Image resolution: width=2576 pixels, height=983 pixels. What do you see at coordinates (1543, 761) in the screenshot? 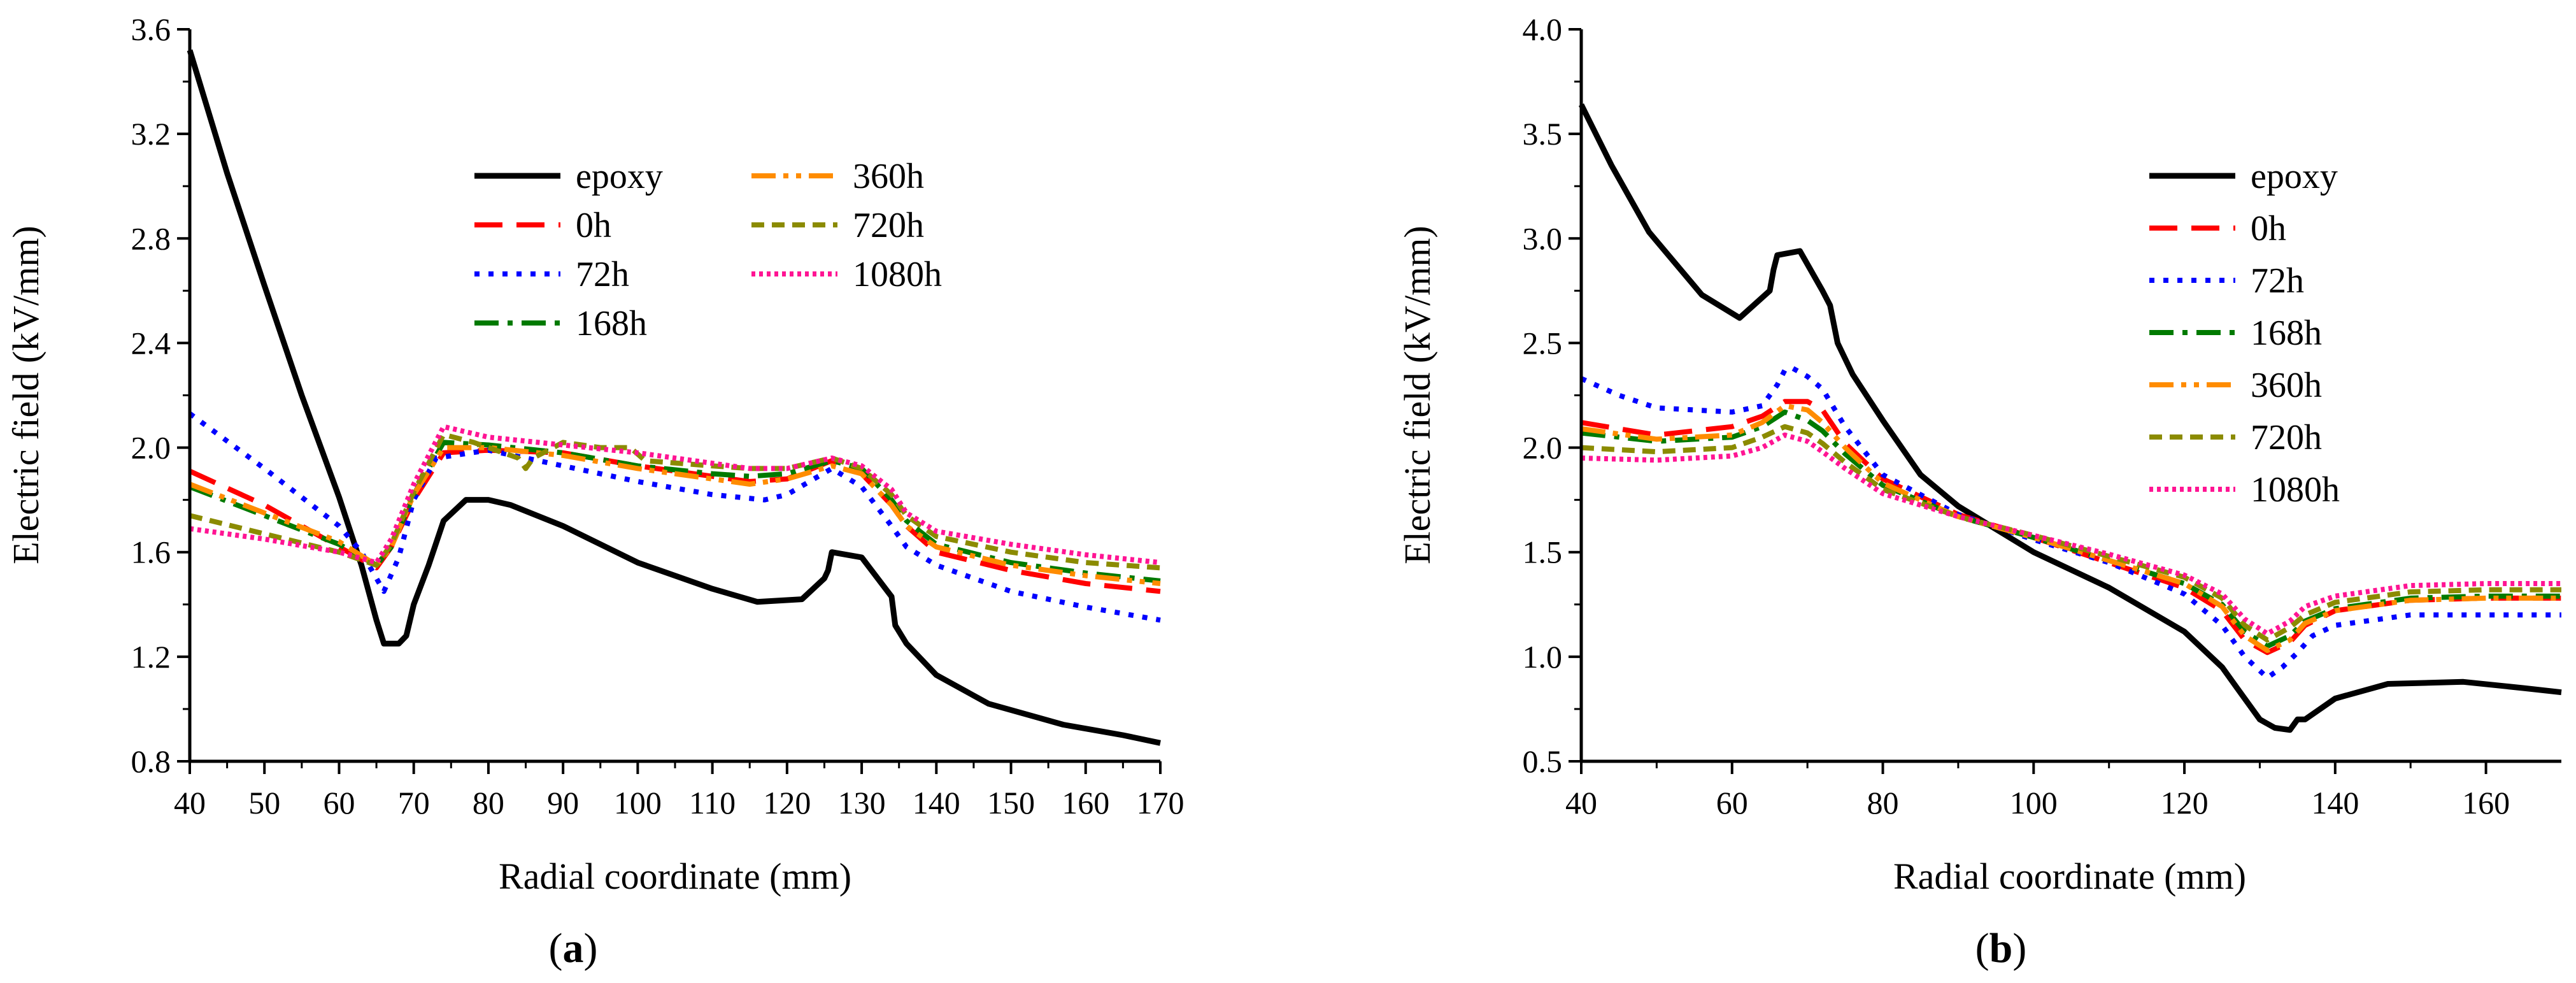
I see `y-tick-label: 0.5` at bounding box center [1543, 761].